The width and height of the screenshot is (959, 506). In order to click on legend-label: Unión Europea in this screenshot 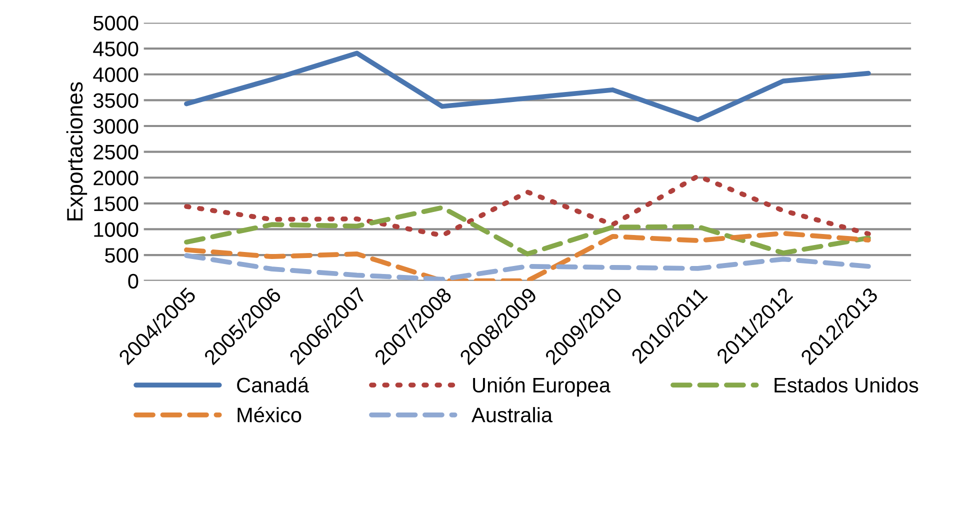, I will do `click(541, 387)`.